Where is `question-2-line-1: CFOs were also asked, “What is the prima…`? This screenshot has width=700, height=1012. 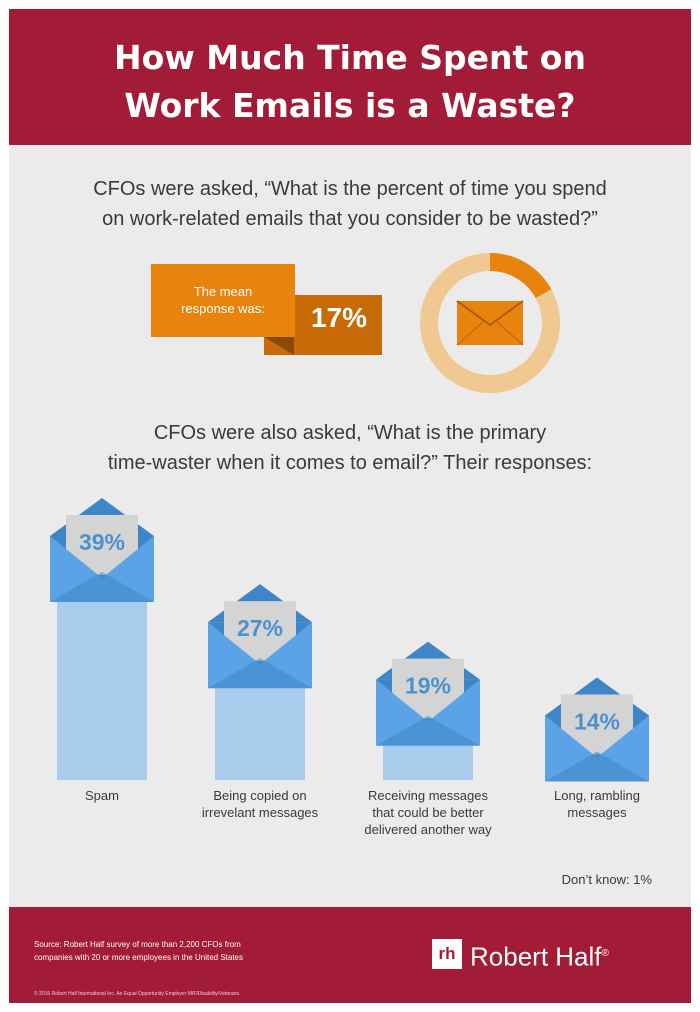
question-2-line-1: CFOs were also asked, “What is the prima… is located at coordinates (350, 433).